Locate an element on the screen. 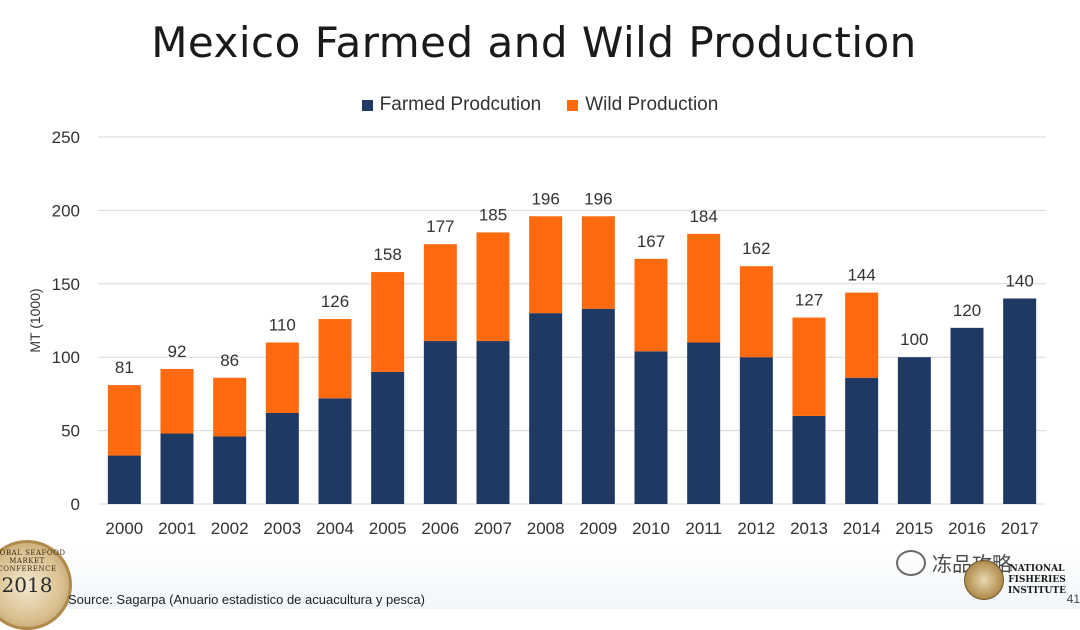  total-label-2002: 86 is located at coordinates (229, 360).